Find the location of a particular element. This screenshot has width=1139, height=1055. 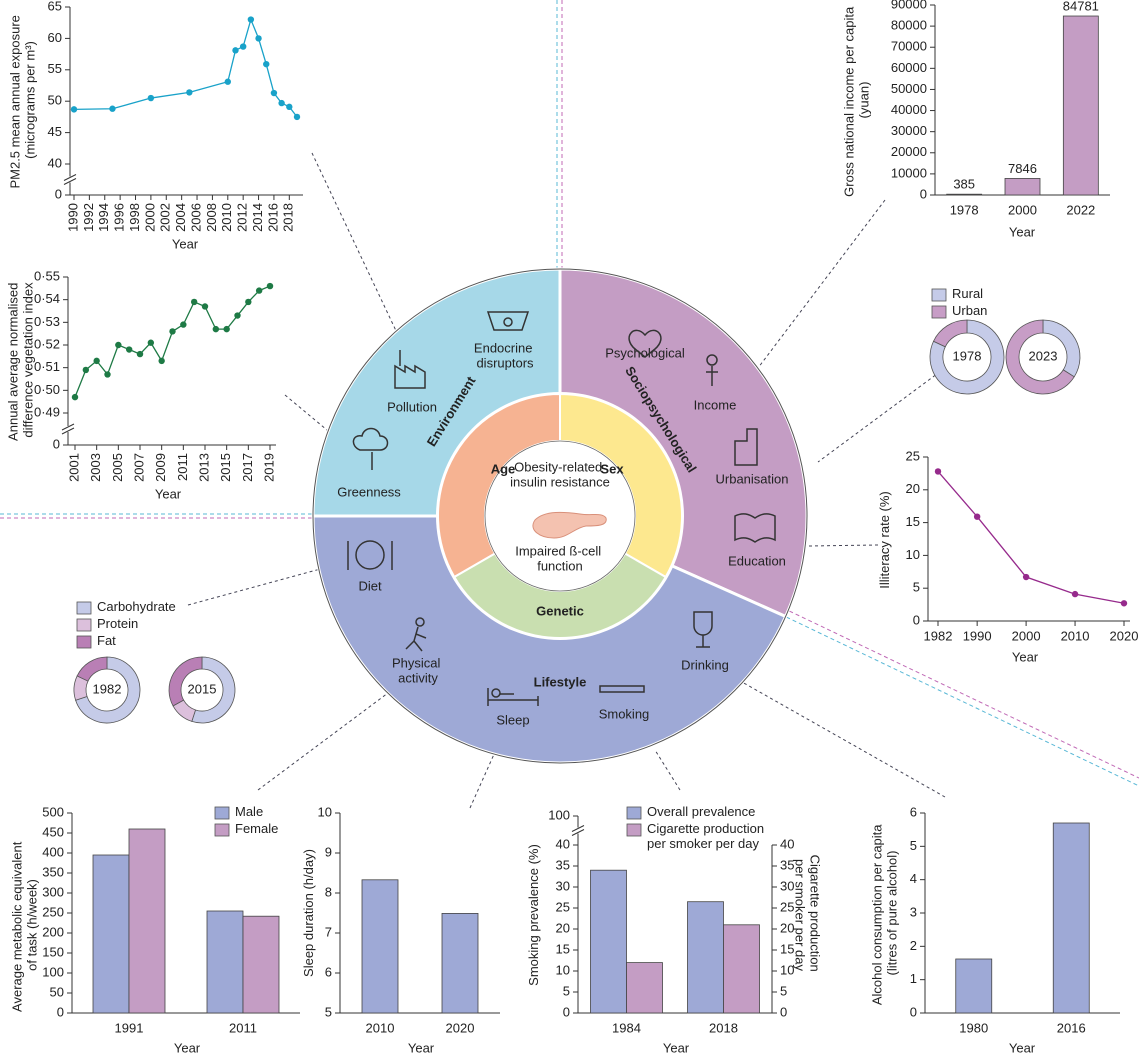

factor-label: Pollution is located at coordinates (412, 406).